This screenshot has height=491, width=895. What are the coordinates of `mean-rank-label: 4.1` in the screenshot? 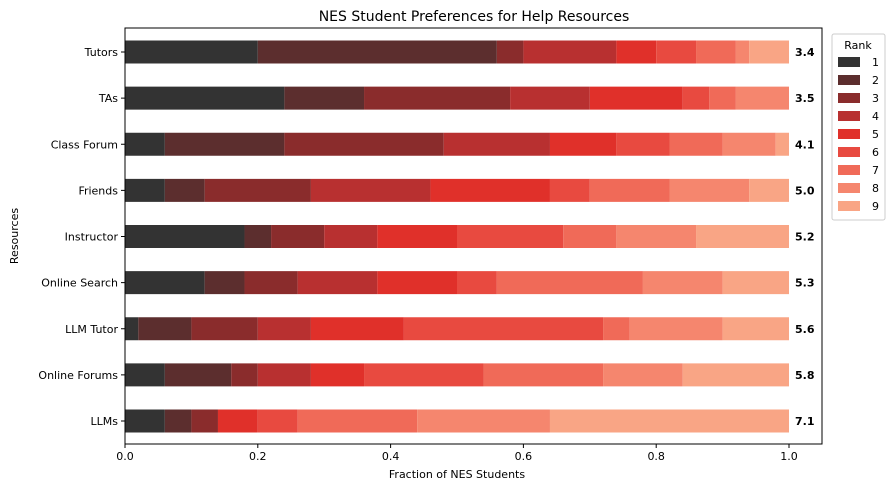 It's located at (805, 144).